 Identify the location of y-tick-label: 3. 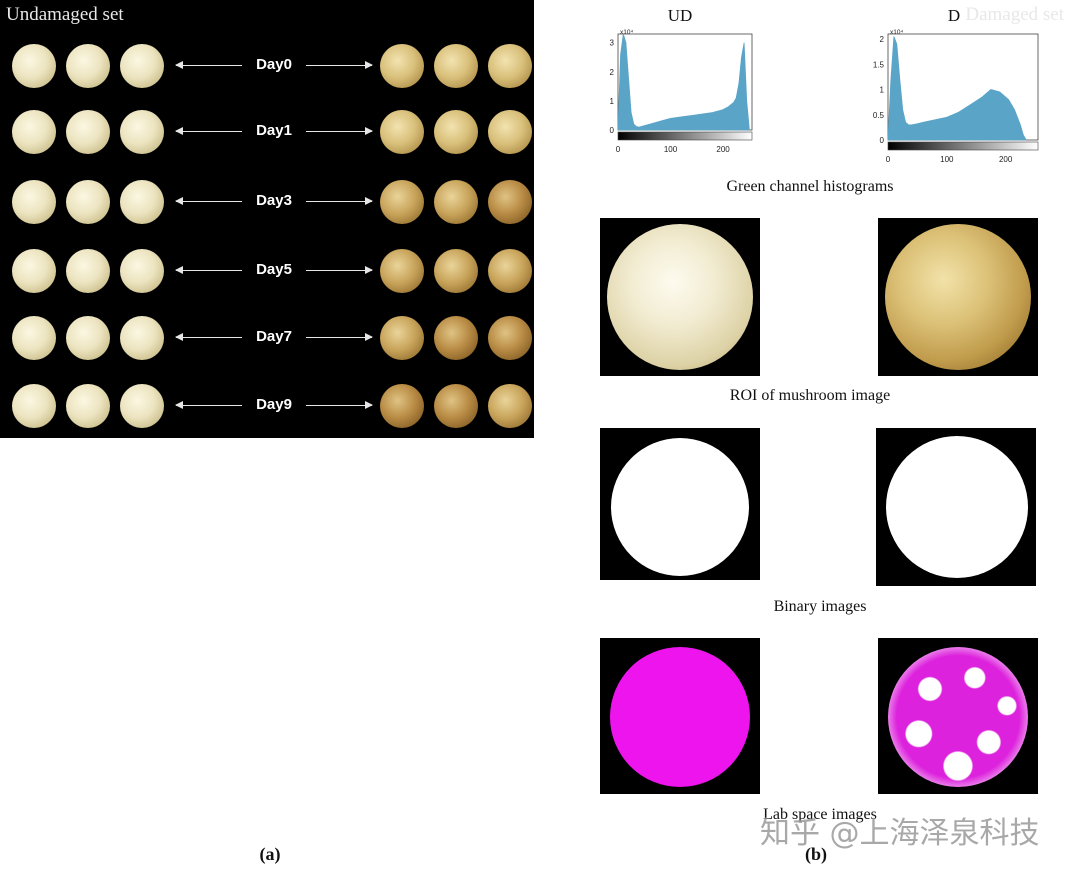
(612, 43).